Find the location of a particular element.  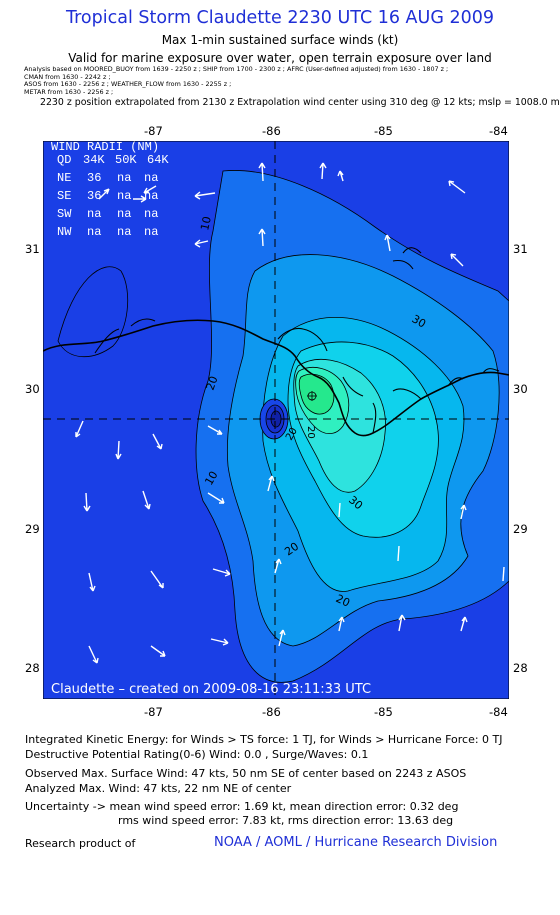

lat-tick-left: 29 is located at coordinates (32, 529).